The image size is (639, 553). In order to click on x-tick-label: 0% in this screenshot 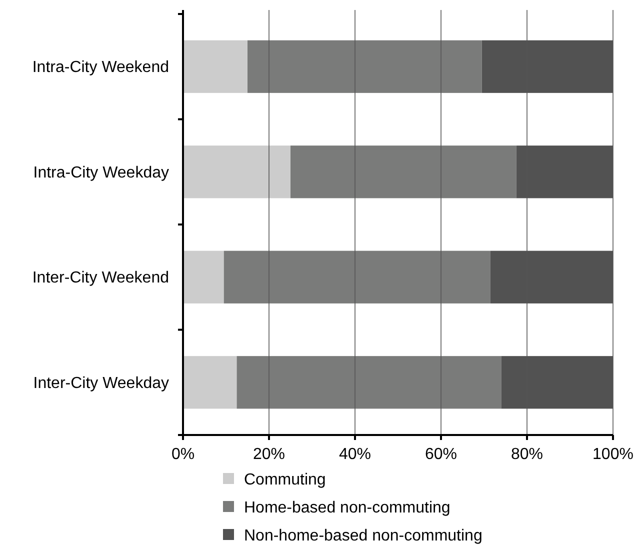, I will do `click(183, 454)`.